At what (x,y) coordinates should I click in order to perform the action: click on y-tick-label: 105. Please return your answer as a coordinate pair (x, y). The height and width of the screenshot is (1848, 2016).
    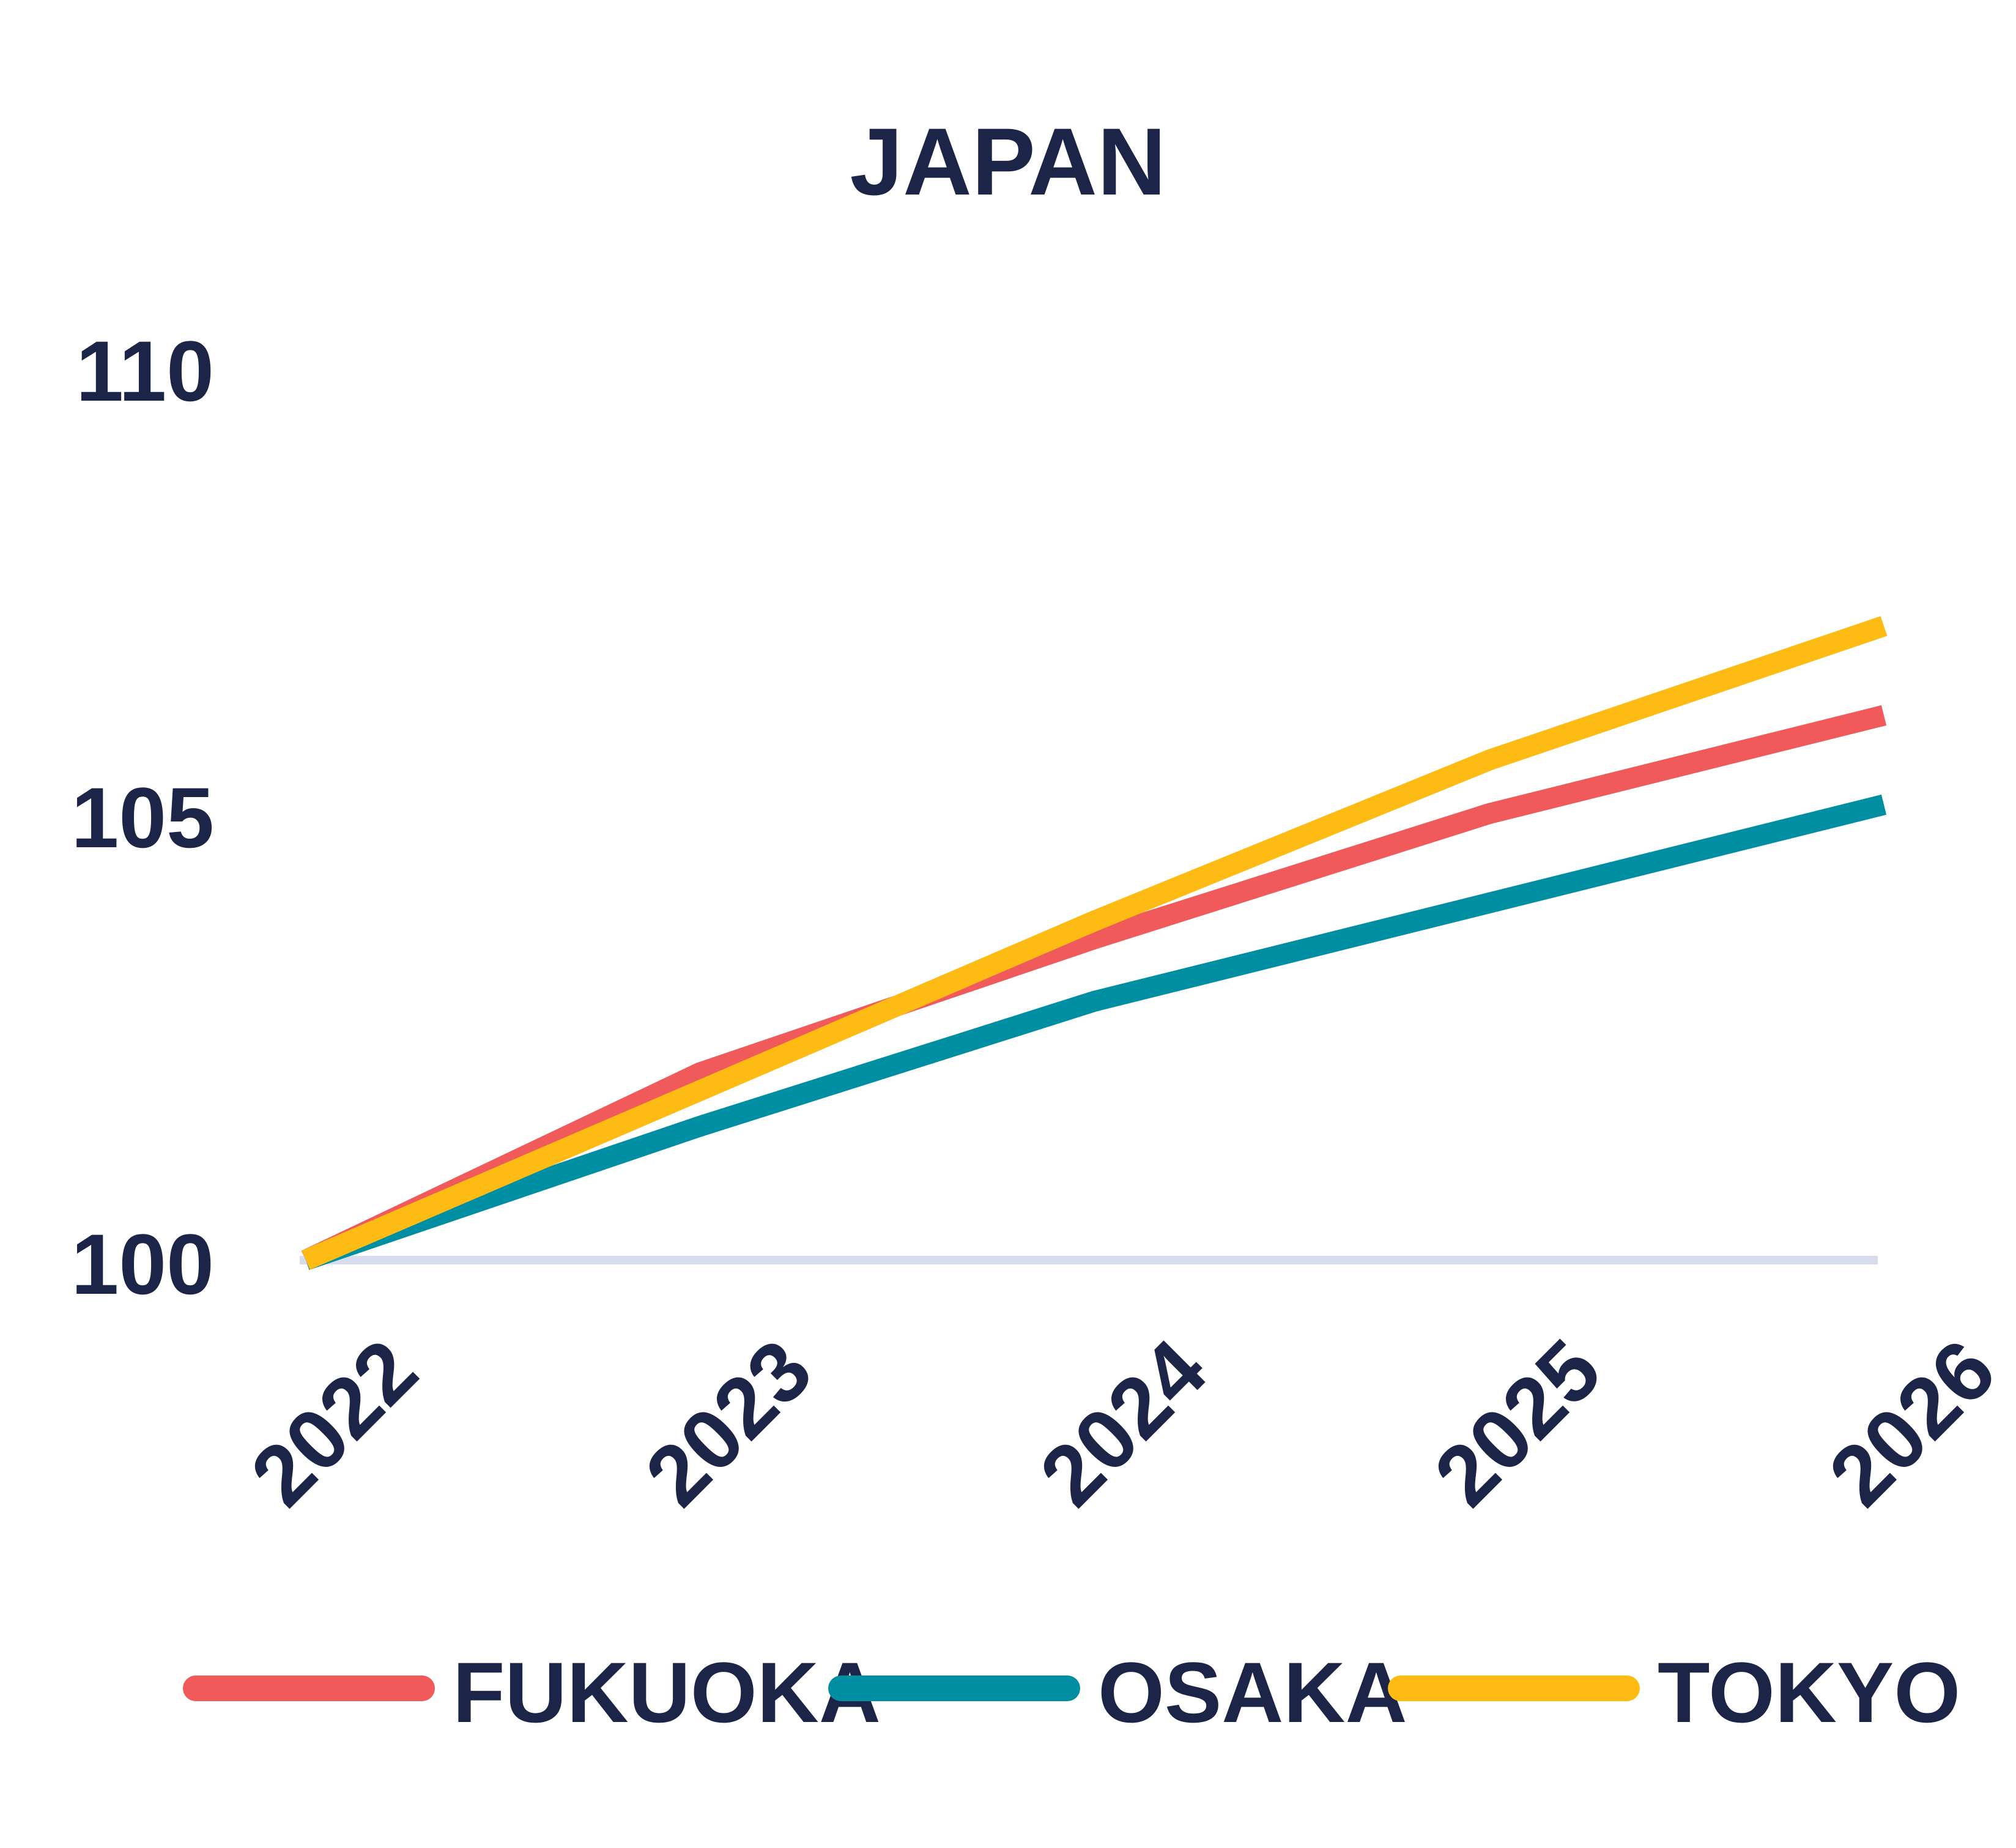
    Looking at the image, I should click on (142, 818).